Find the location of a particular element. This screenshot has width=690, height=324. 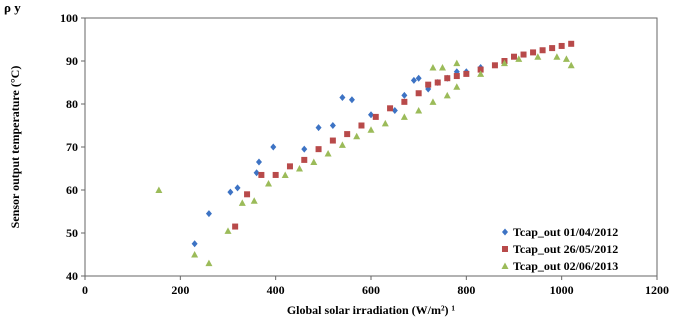

x-tick-label: 0 is located at coordinates (85, 290).